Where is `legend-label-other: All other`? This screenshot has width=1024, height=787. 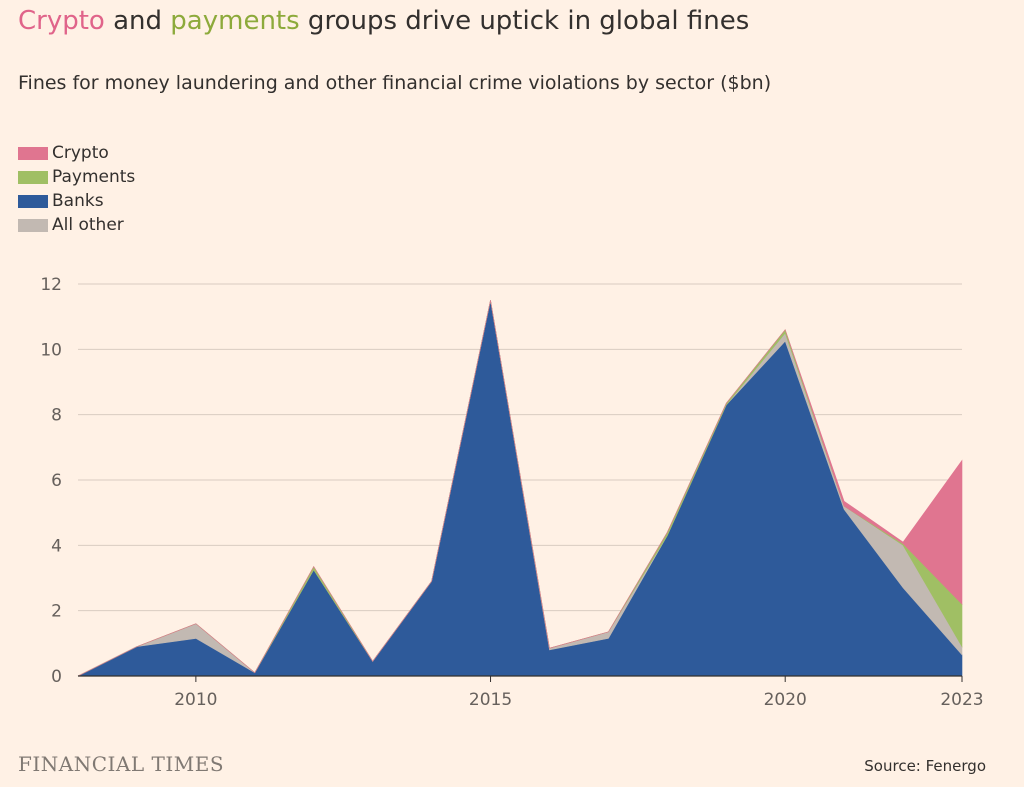 legend-label-other: All other is located at coordinates (88, 225).